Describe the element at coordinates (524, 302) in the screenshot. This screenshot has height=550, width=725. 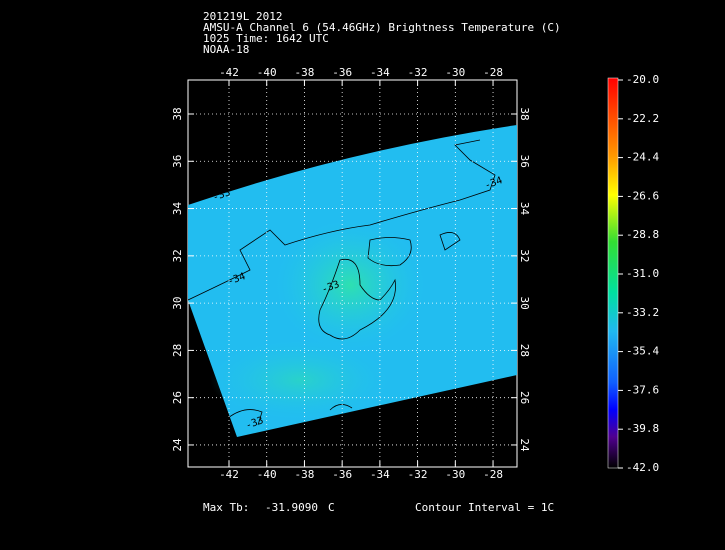
I see `lat-label-right: 30` at that location.